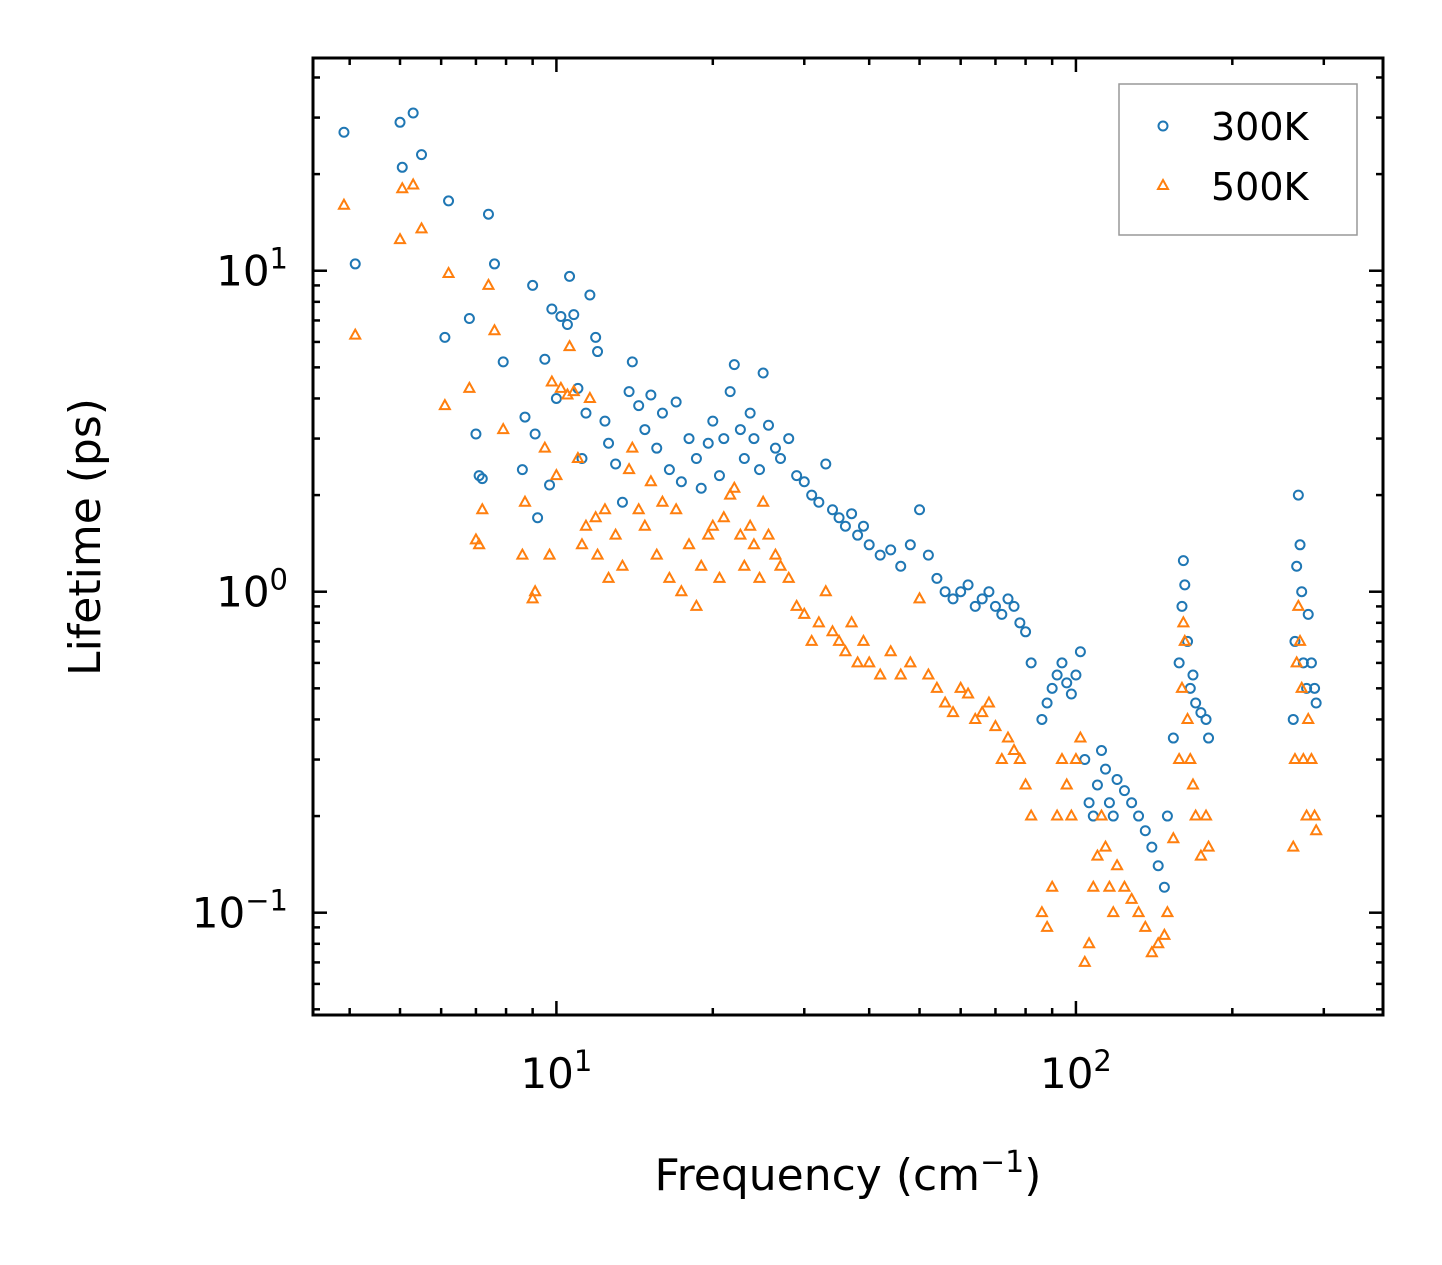 This screenshot has height=1265, width=1442. Describe the element at coordinates (818, 1175) in the screenshot. I see `x-axis-label-base: Frequency (cm` at that location.